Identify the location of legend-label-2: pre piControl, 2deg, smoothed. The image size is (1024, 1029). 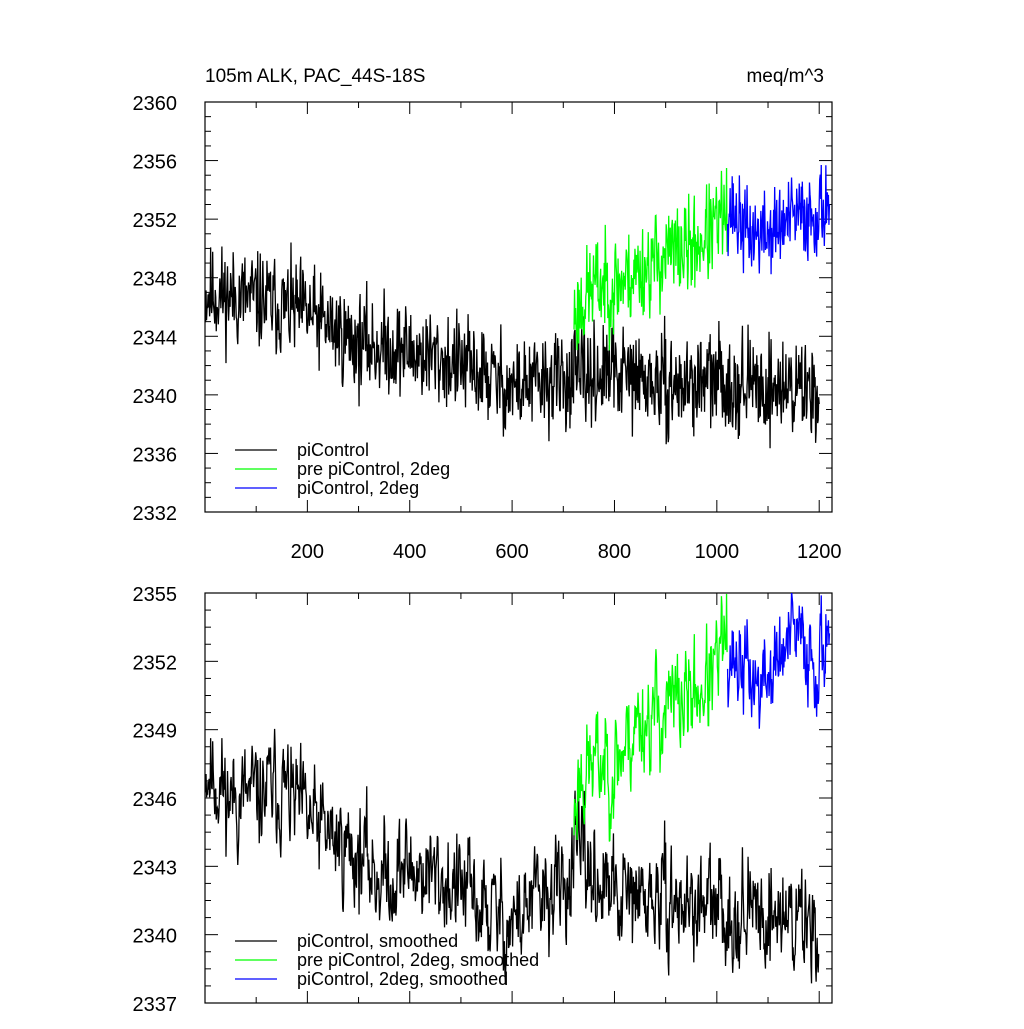
(418, 960).